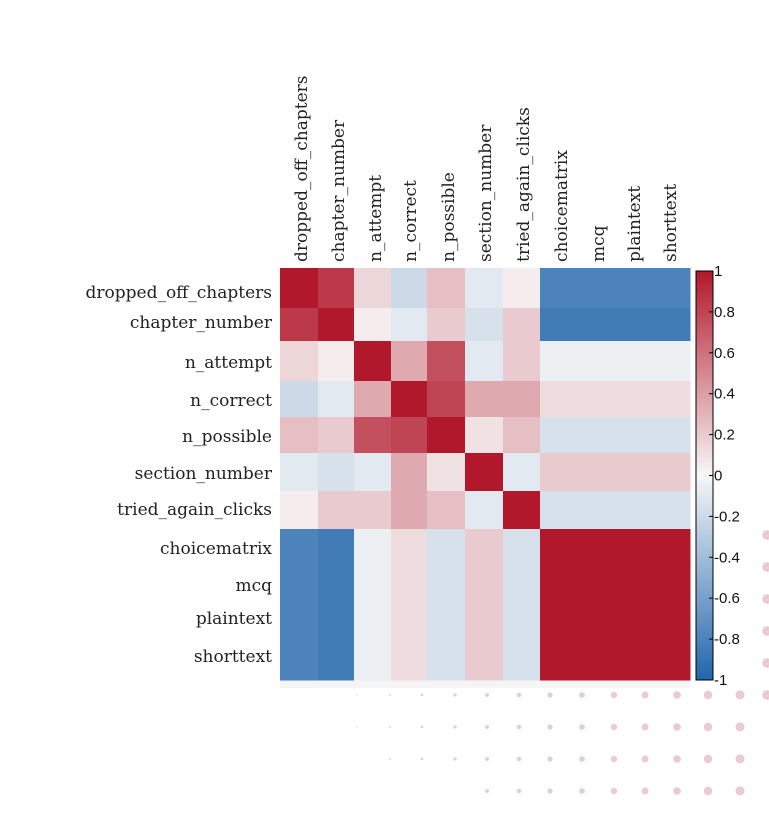 This screenshot has height=833, width=769. What do you see at coordinates (727, 557) in the screenshot?
I see `colorbar-tick-label: -0.4` at bounding box center [727, 557].